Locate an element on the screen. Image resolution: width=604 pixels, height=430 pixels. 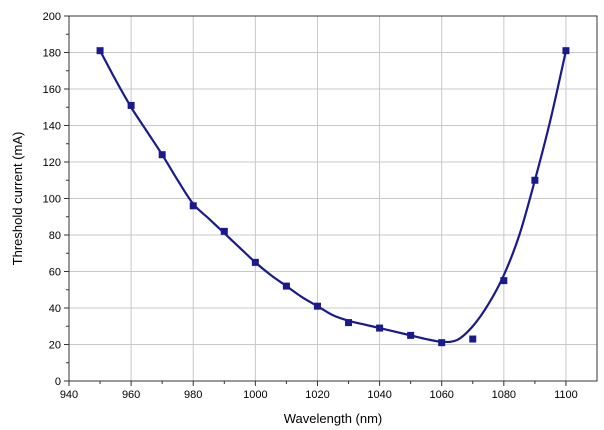
x-tick-label: 940 is located at coordinates (69, 395).